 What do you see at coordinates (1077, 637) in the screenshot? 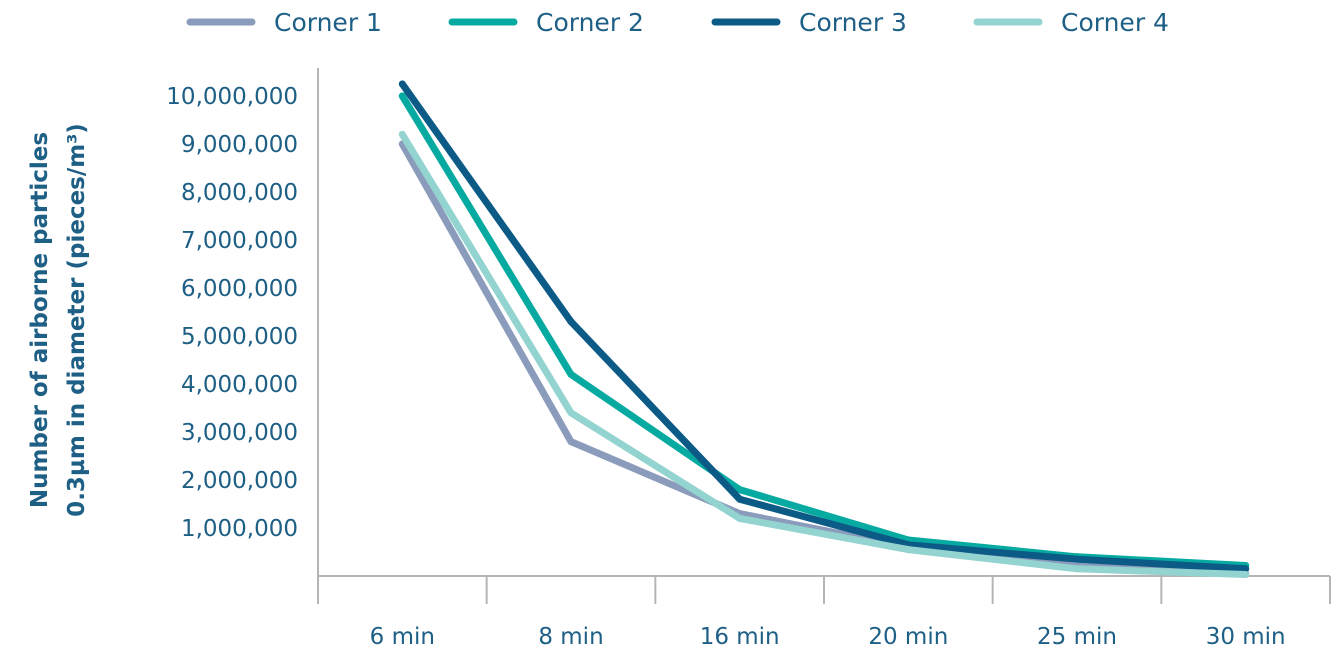
I see `x-tick-label: 25 min` at bounding box center [1077, 637].